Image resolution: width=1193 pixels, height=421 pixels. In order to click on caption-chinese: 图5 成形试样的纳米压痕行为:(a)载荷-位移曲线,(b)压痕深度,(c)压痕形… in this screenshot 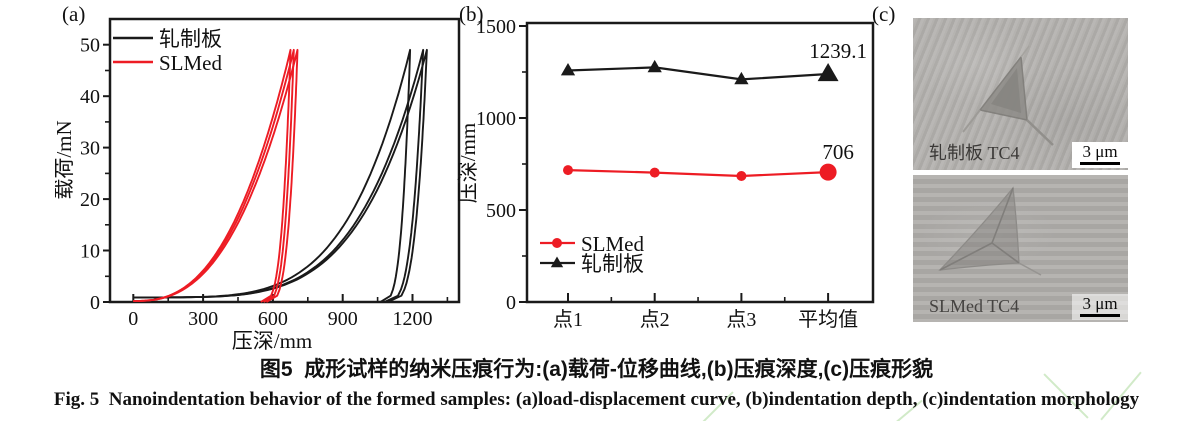, I will do `click(596, 369)`.